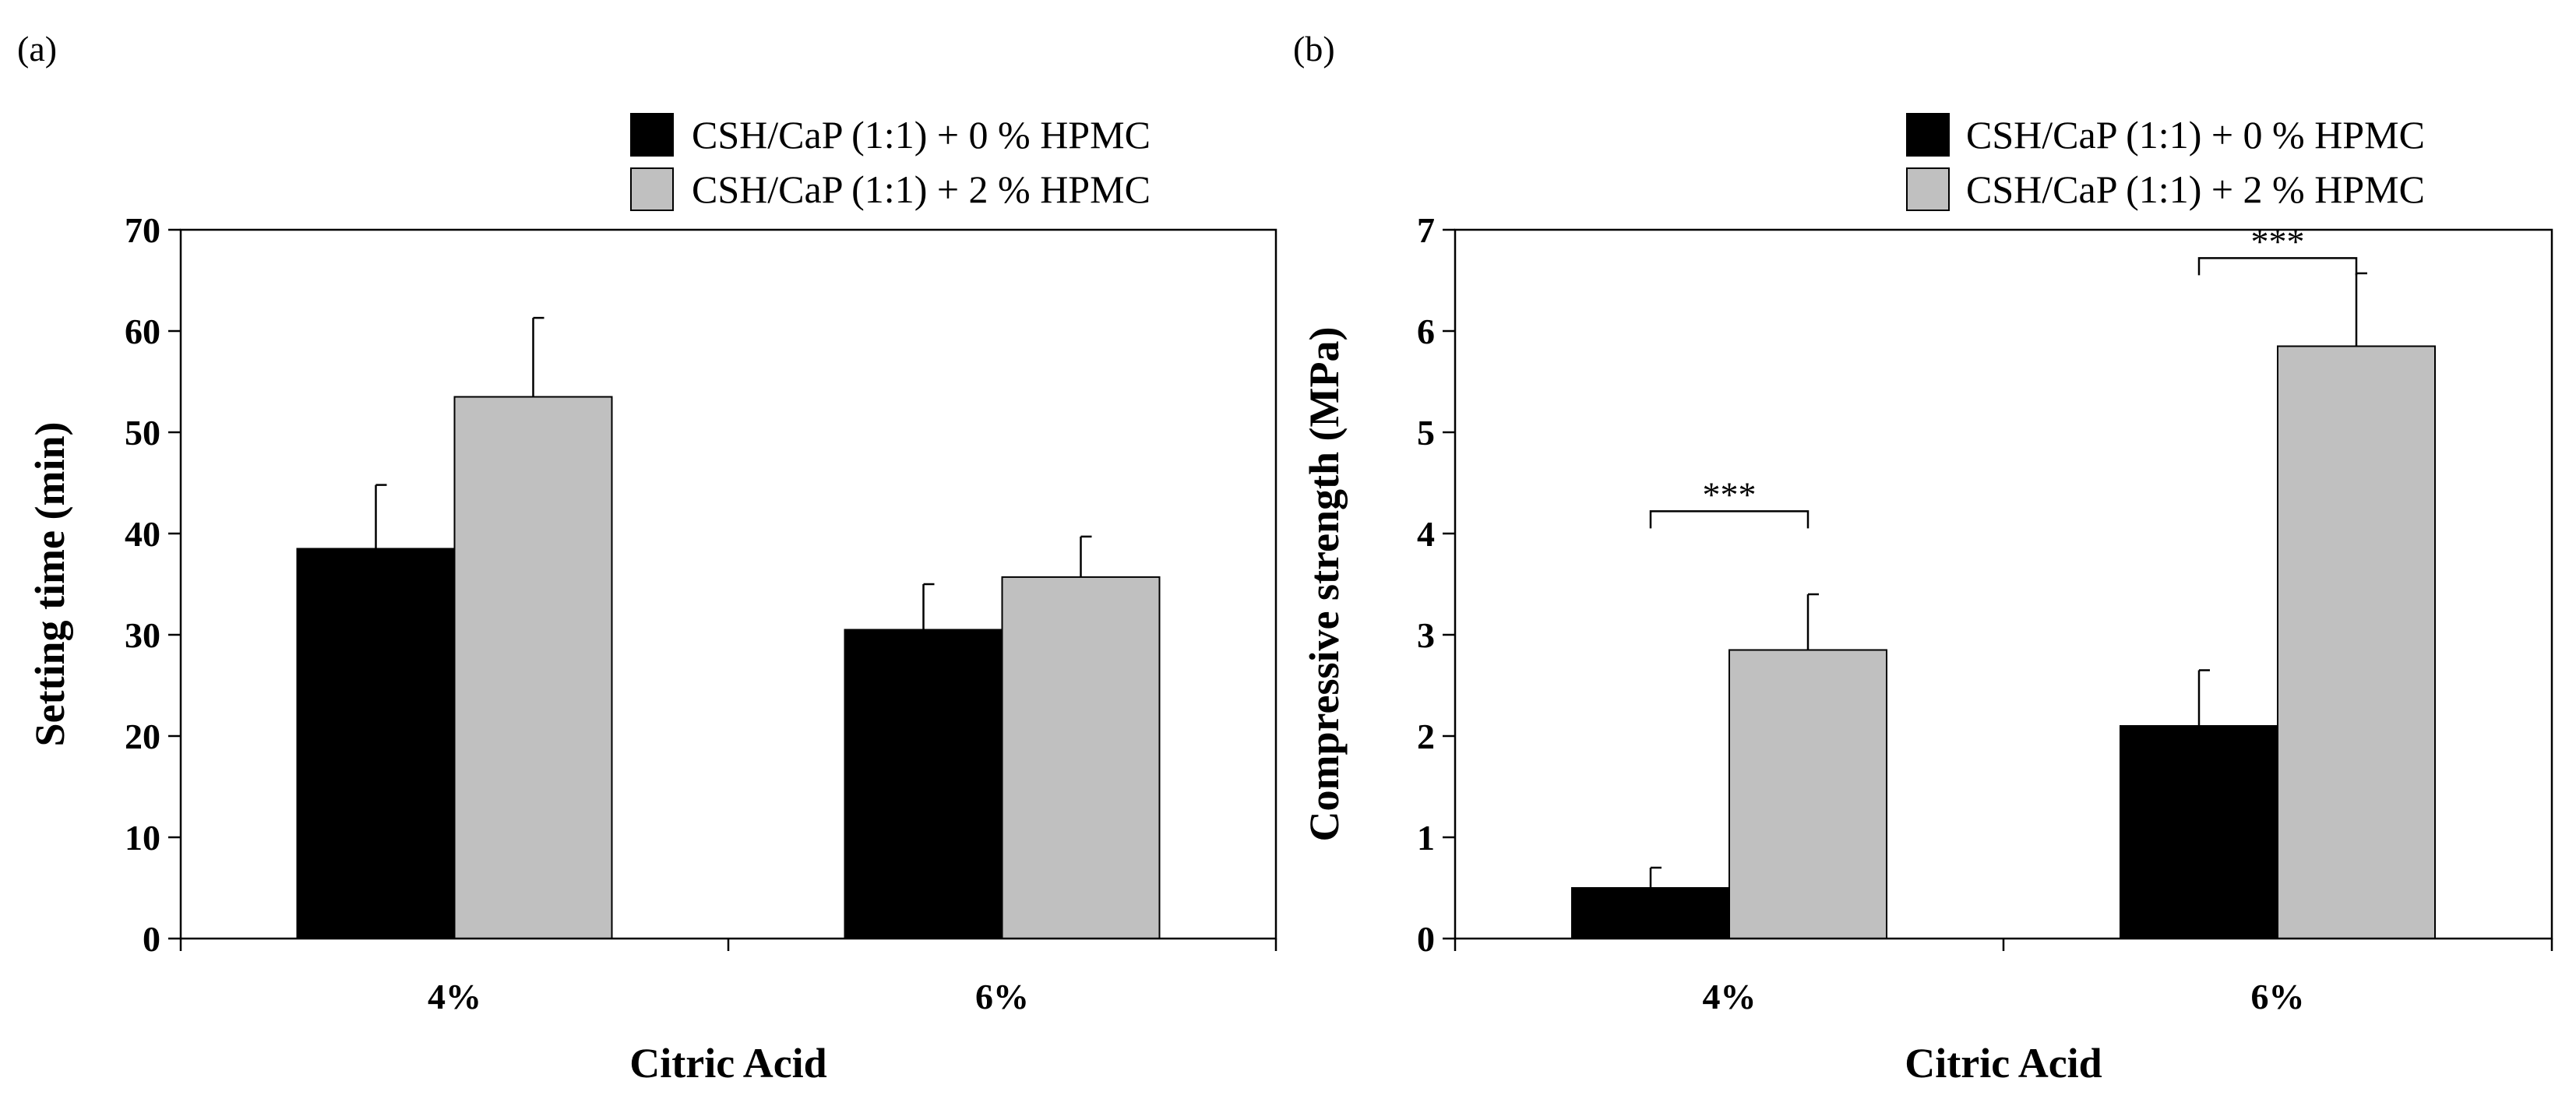 The image size is (2576, 1099). Describe the element at coordinates (142, 534) in the screenshot. I see `y-tick-label: 40` at that location.